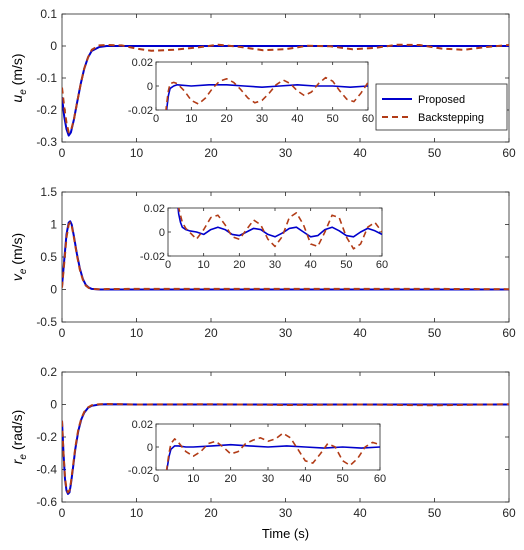 The width and height of the screenshot is (524, 550). Describe the element at coordinates (140, 111) in the screenshot. I see `panel-1-inset-ytick-label-0: -0.02` at that location.